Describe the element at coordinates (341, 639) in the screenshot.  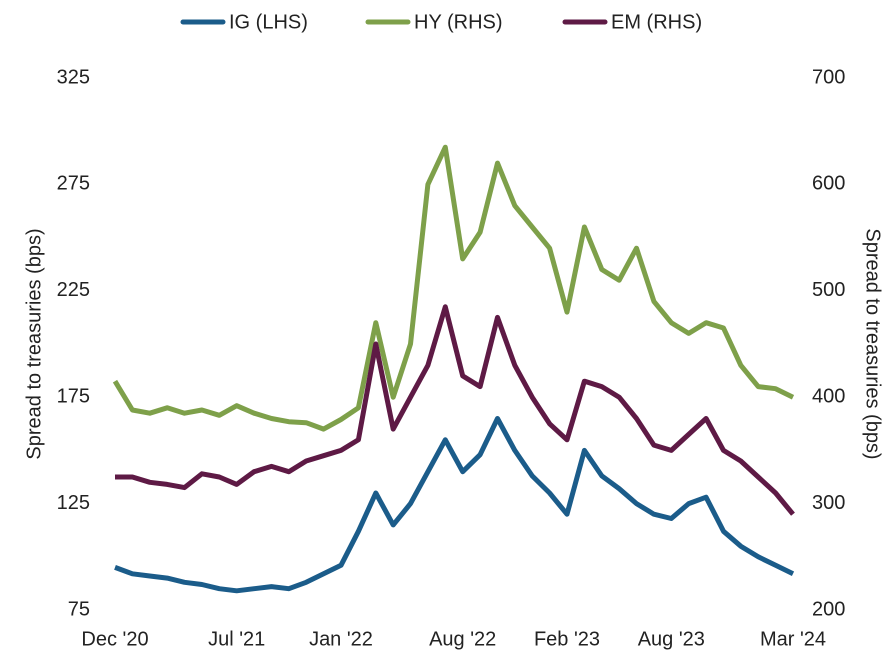
I see `x-tick-label: Jan '22` at that location.